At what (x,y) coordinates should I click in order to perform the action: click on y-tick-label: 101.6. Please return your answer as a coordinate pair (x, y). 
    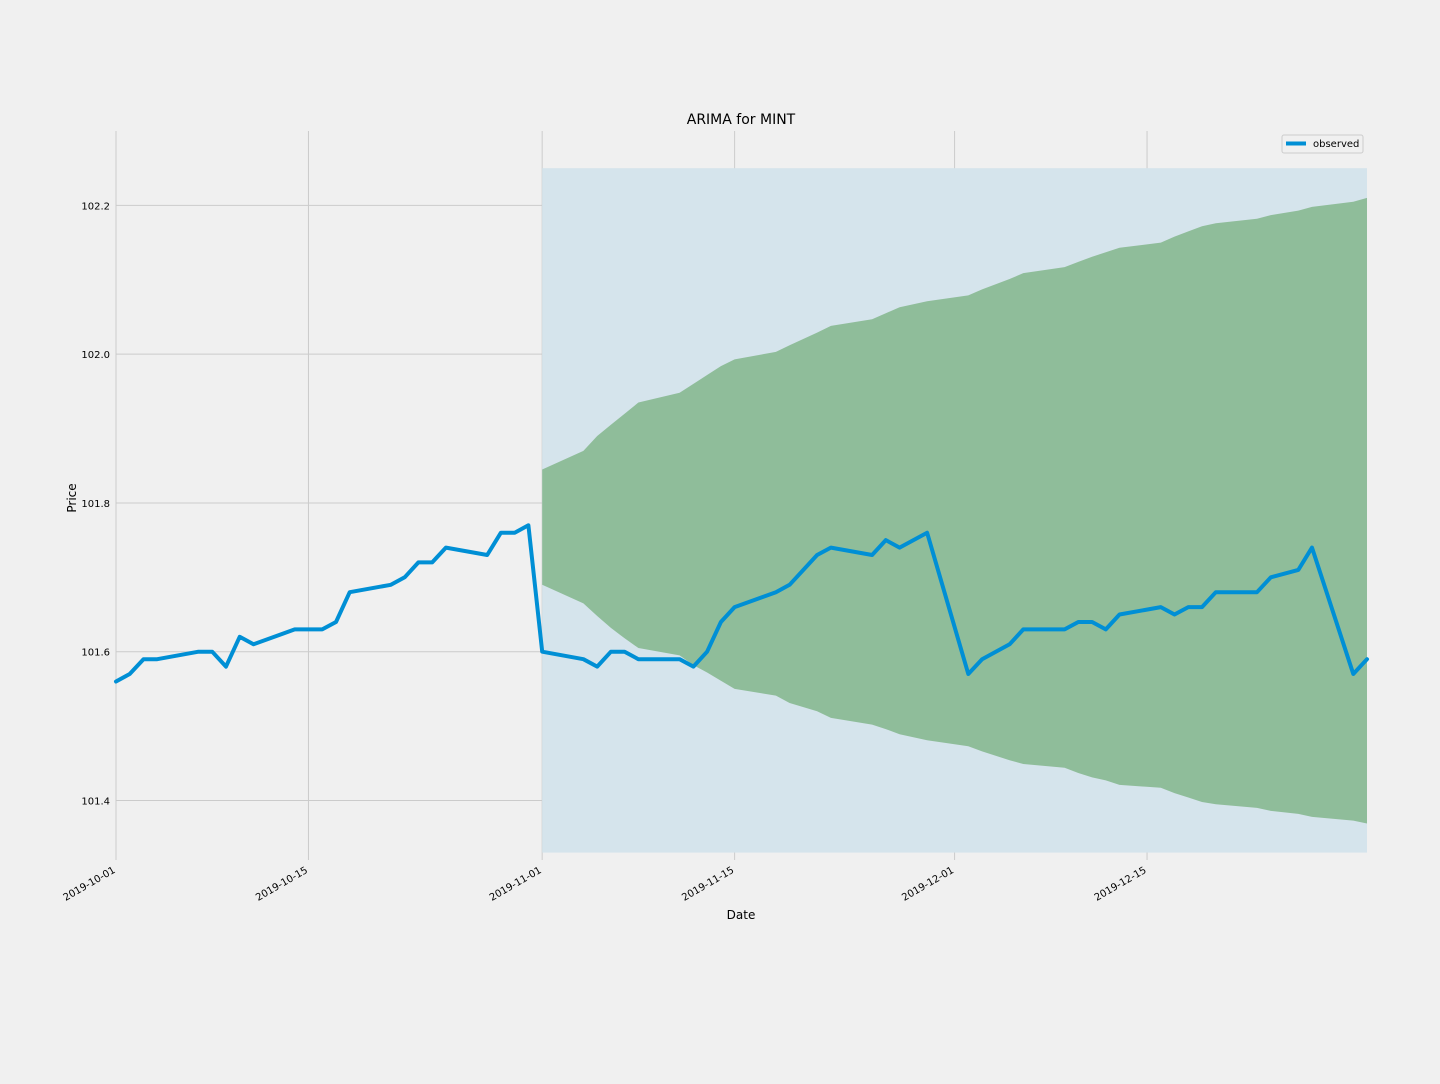
    Looking at the image, I should click on (95, 653).